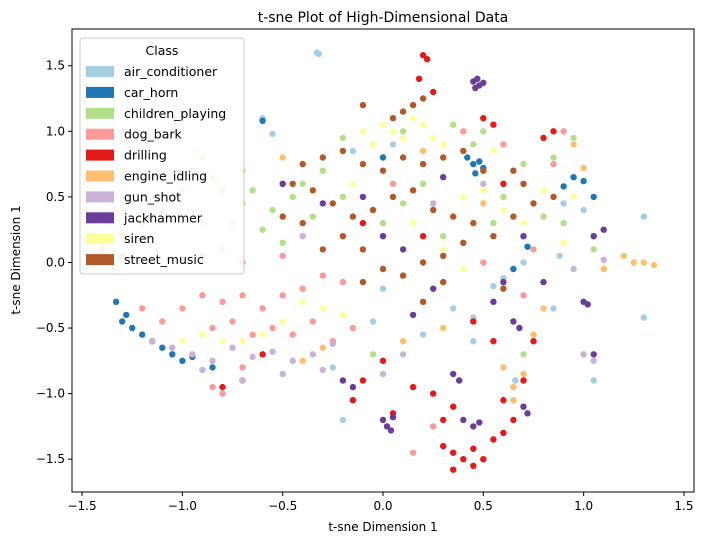  What do you see at coordinates (583, 506) in the screenshot?
I see `x-tick-label: 1.0` at bounding box center [583, 506].